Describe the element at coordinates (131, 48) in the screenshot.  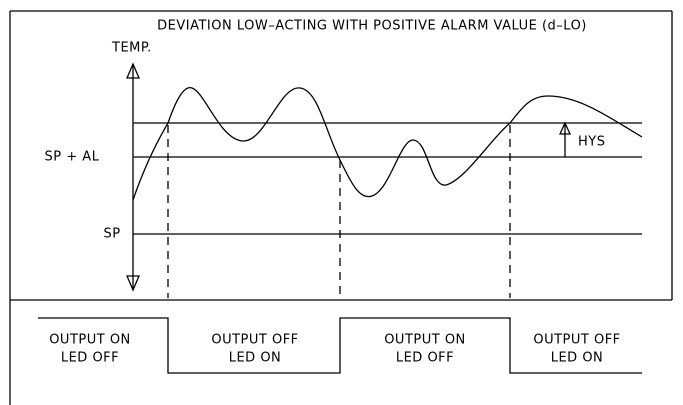
I see `axis-label: TEMP.` at that location.